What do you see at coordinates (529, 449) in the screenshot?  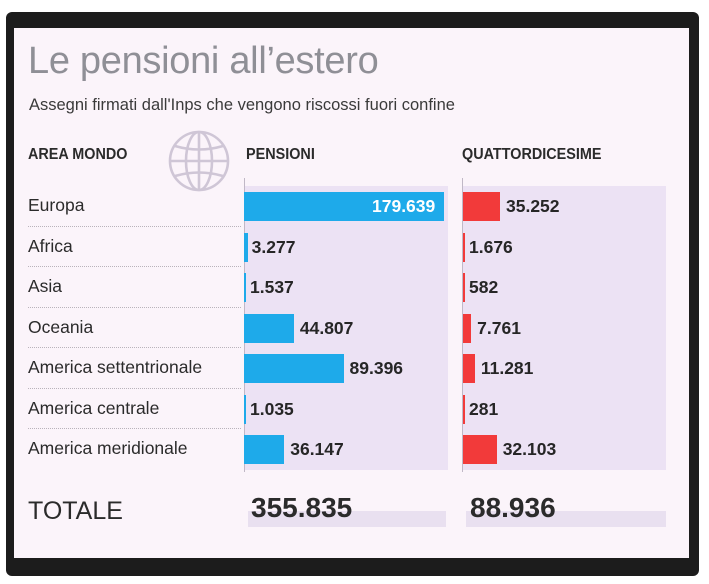 I see `quattordicesime-value-label: 32.103` at bounding box center [529, 449].